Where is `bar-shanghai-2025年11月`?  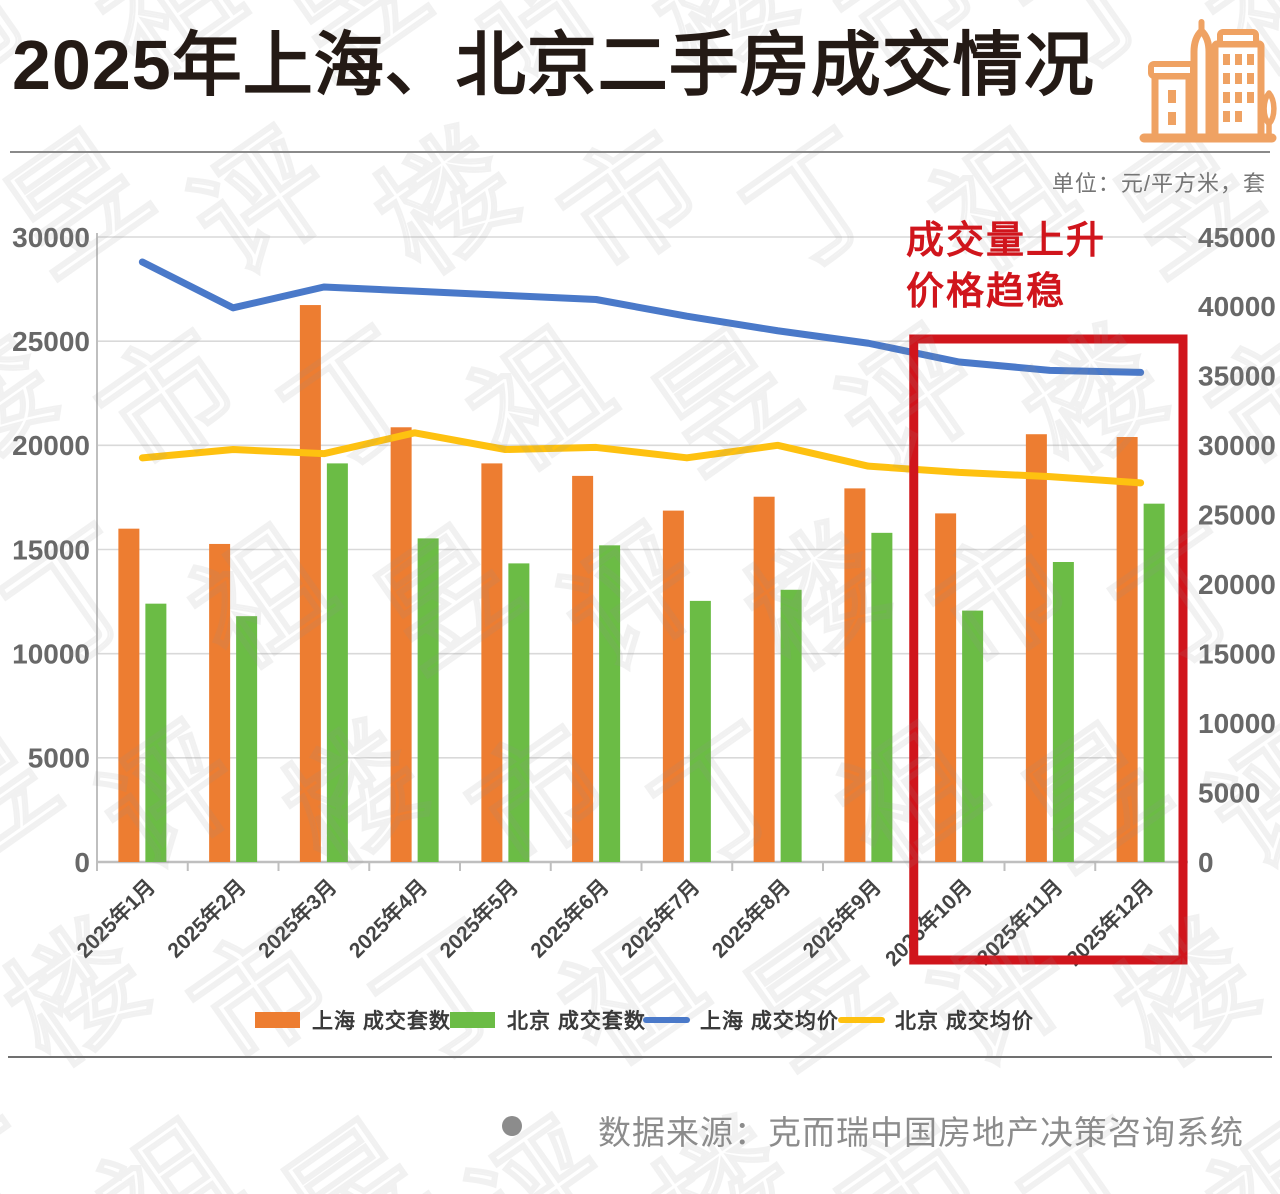
bar-shanghai-2025年11月 is located at coordinates (1036, 648).